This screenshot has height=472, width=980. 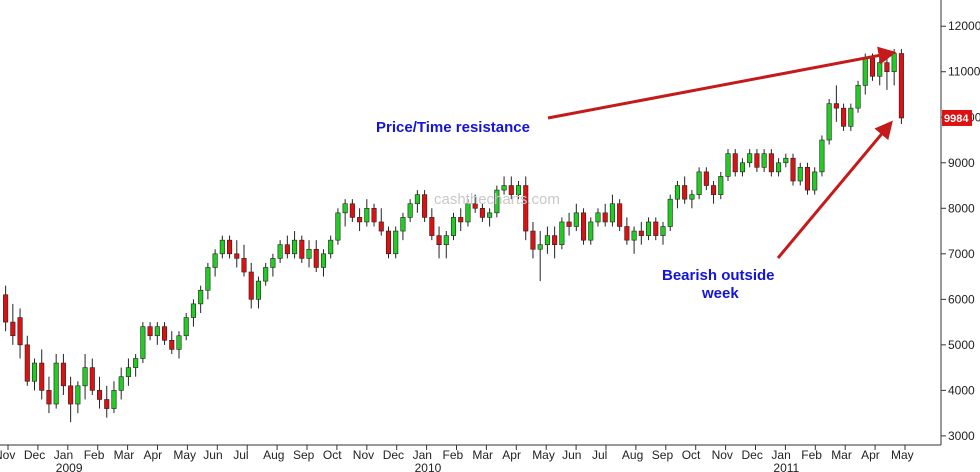 I want to click on x-tick-label: May, so click(x=184, y=455).